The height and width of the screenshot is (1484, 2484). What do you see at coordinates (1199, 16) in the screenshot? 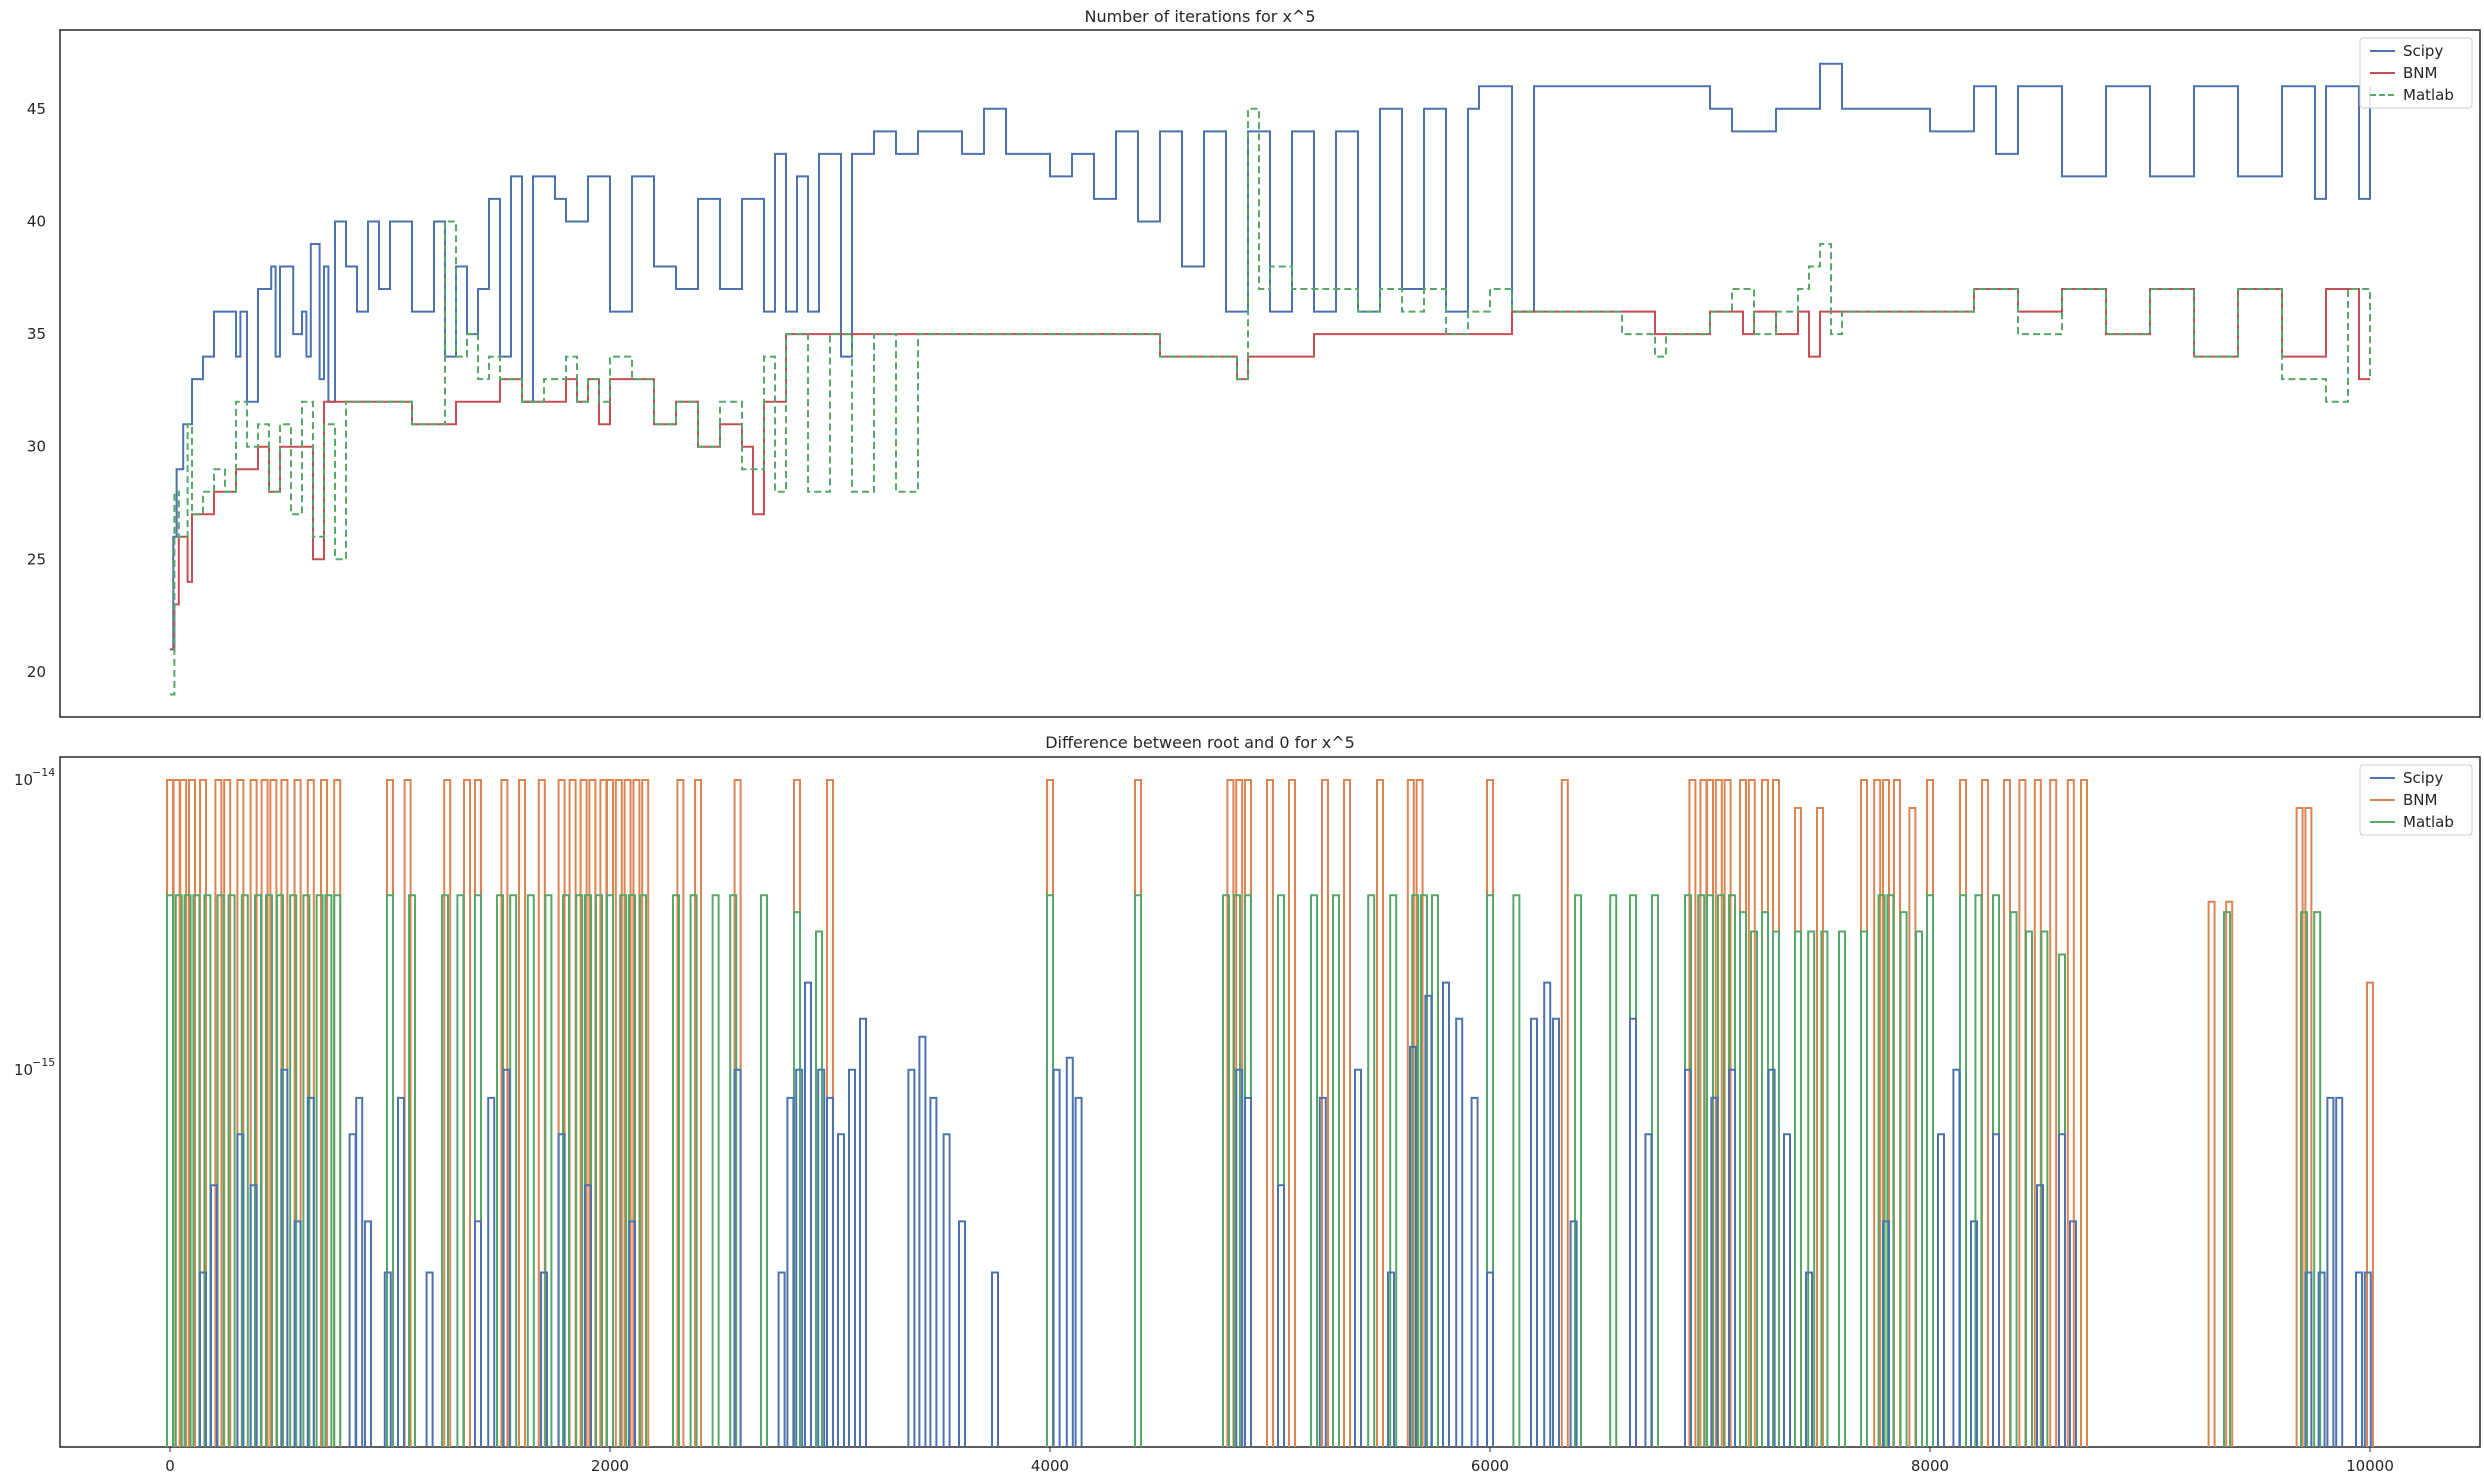
I see `chart-title: Number of iterations for x^5` at bounding box center [1199, 16].